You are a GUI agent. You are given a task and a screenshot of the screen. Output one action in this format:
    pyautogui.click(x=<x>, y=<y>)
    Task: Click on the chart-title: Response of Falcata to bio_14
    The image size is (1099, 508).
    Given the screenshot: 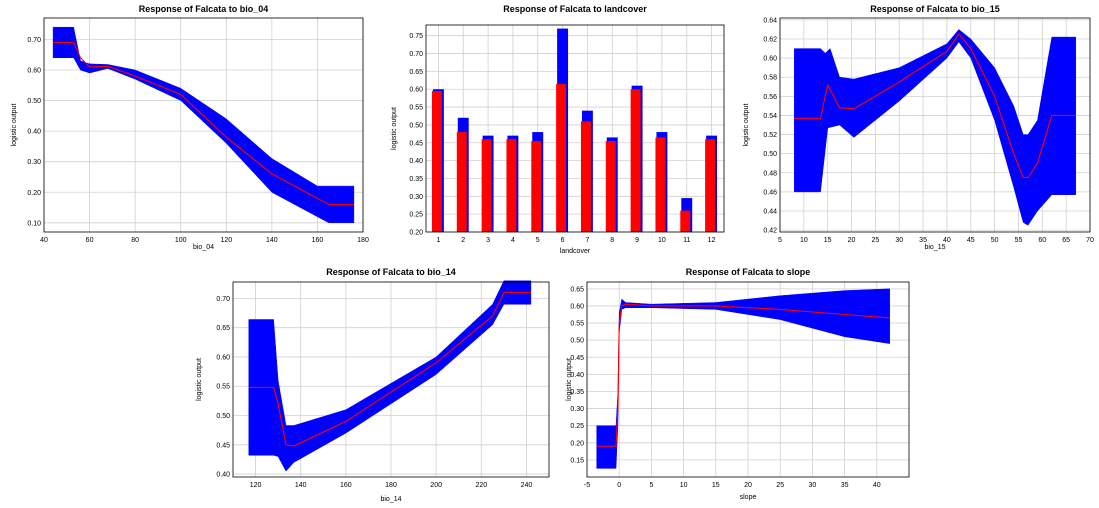 What is the action you would take?
    pyautogui.click(x=391, y=272)
    